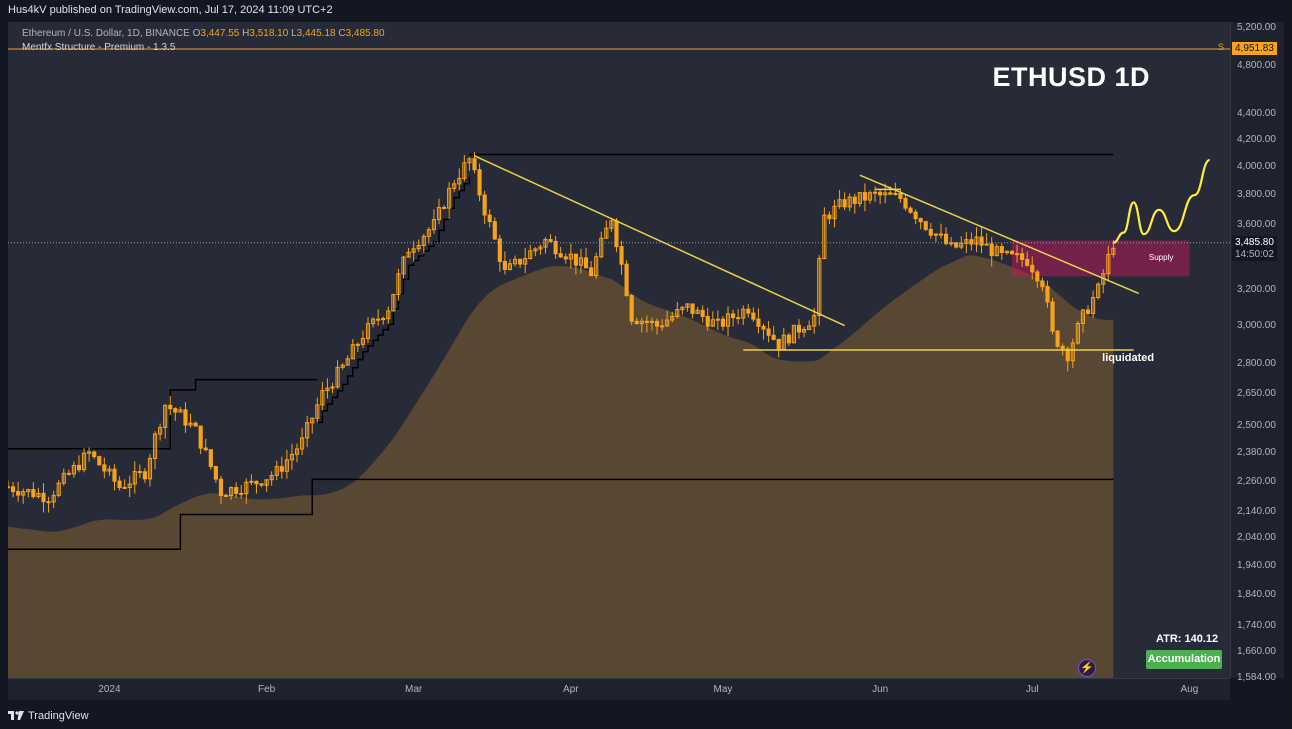 Image resolution: width=1292 pixels, height=729 pixels. Describe the element at coordinates (1087, 668) in the screenshot. I see `lightning-icon: ⚡` at that location.